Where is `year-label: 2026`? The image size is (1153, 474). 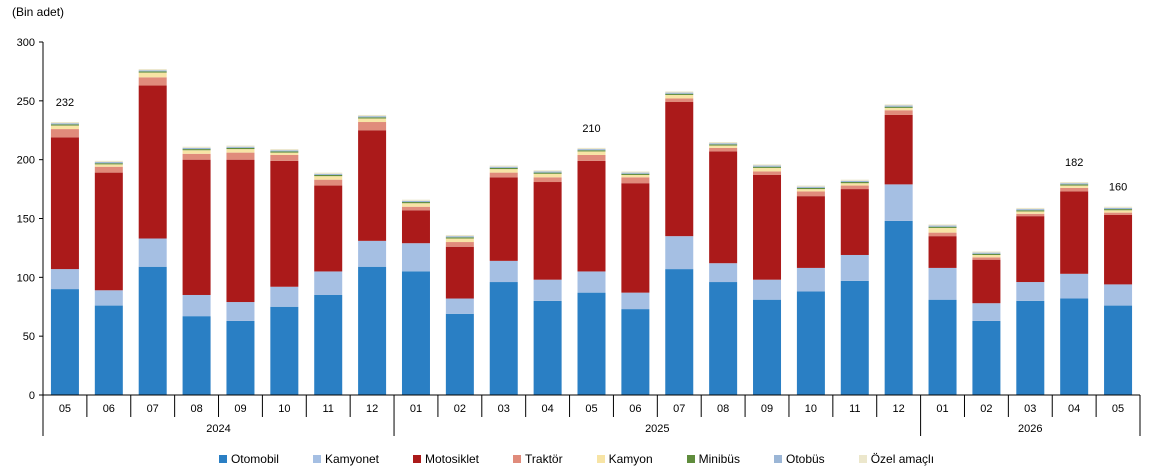 year-label: 2026 is located at coordinates (1030, 429).